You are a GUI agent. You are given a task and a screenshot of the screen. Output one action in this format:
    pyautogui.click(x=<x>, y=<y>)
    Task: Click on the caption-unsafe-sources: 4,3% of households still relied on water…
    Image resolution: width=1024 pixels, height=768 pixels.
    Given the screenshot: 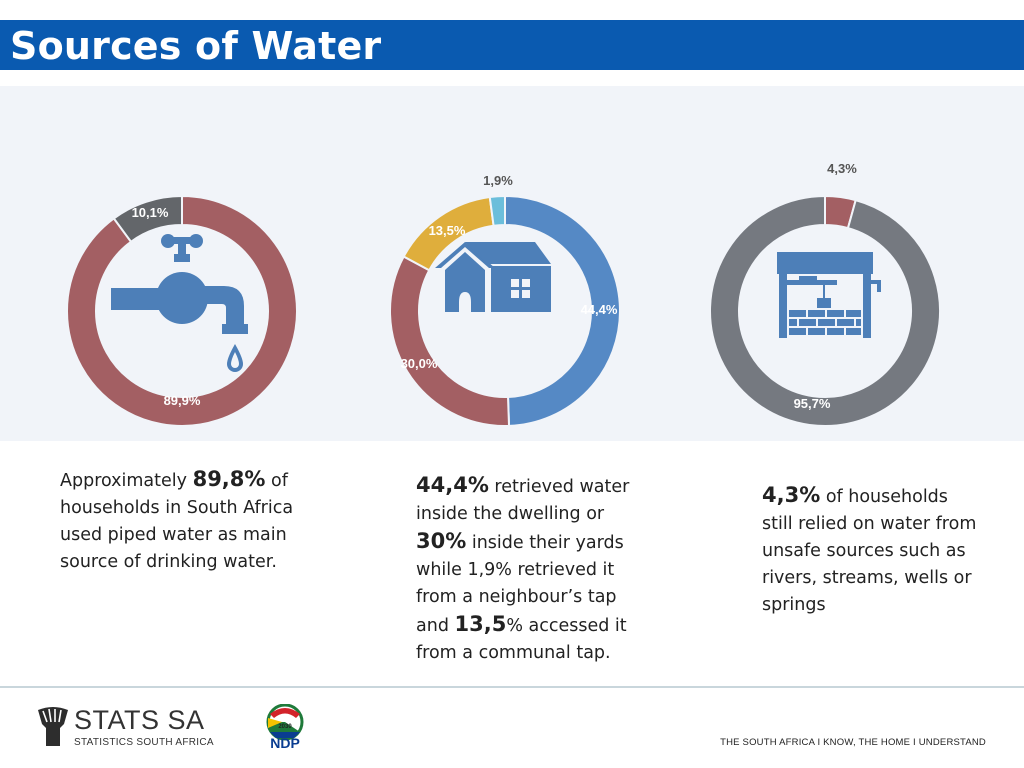 What is the action you would take?
    pyautogui.click(x=869, y=550)
    